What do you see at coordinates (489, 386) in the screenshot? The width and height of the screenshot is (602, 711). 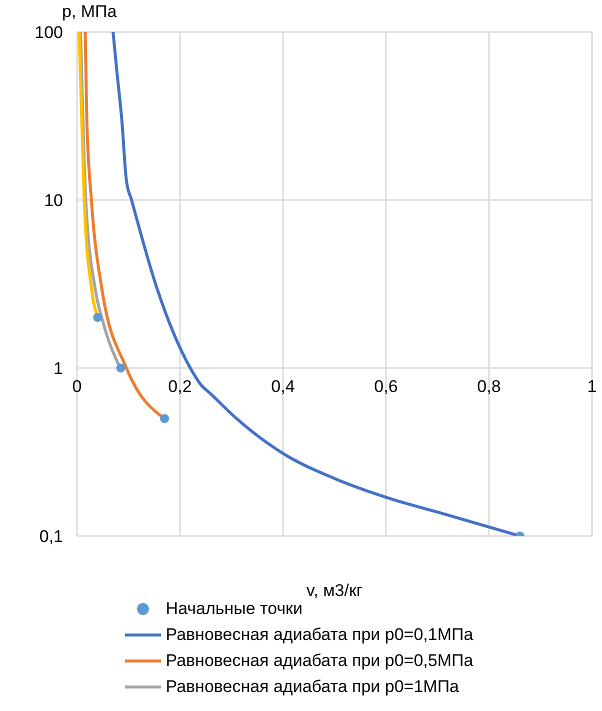 I see `x-tick-label: 0,8` at bounding box center [489, 386].